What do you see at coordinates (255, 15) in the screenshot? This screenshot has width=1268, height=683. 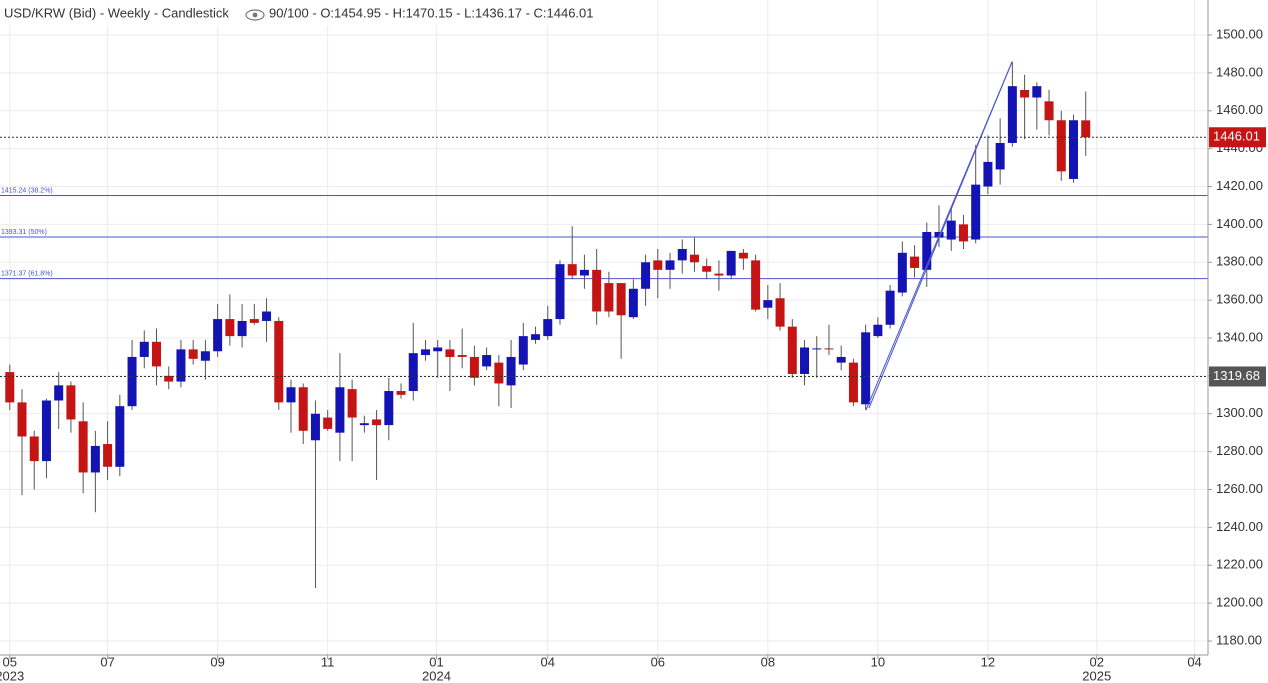 I see `eye-icon` at bounding box center [255, 15].